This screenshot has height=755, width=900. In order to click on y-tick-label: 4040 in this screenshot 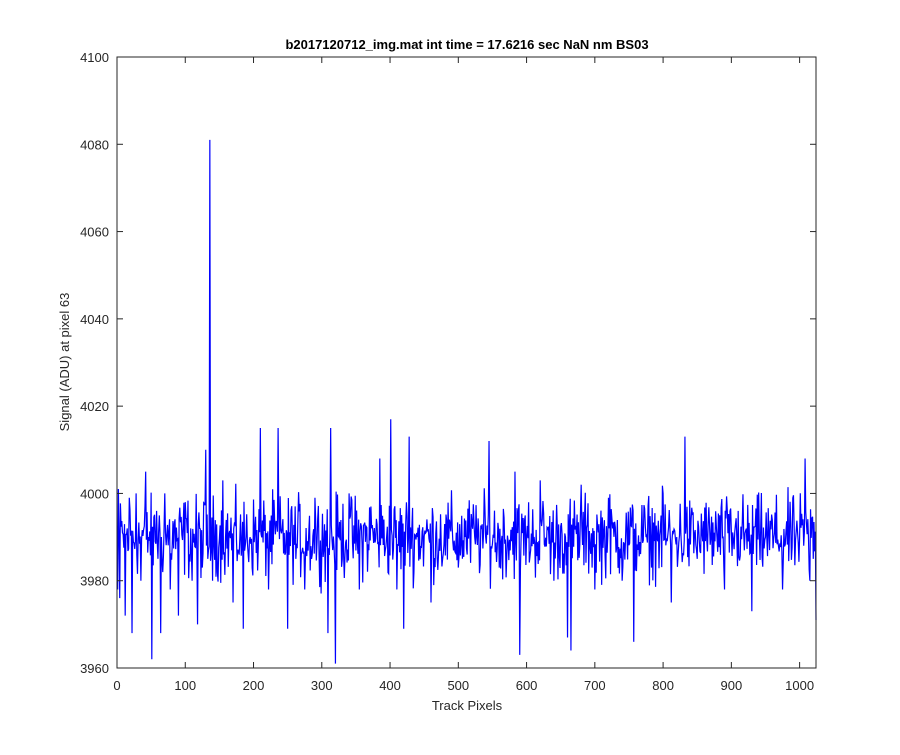, I will do `click(94, 319)`.